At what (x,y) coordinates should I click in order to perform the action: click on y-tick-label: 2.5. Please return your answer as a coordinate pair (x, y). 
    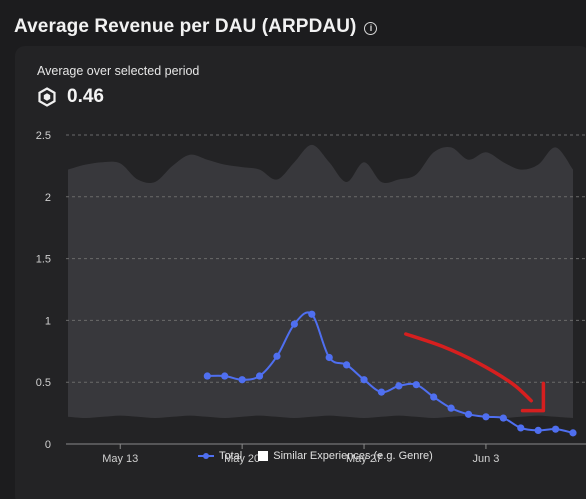
    Looking at the image, I should click on (43, 136).